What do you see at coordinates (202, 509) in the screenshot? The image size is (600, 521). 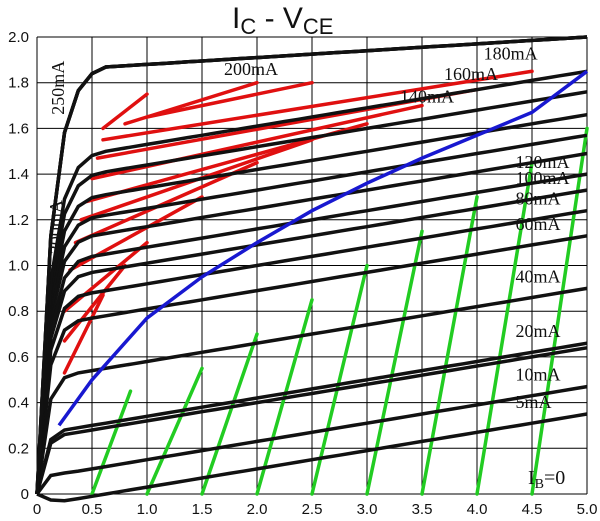 I see `x-tick-label: 1.5` at bounding box center [202, 509].